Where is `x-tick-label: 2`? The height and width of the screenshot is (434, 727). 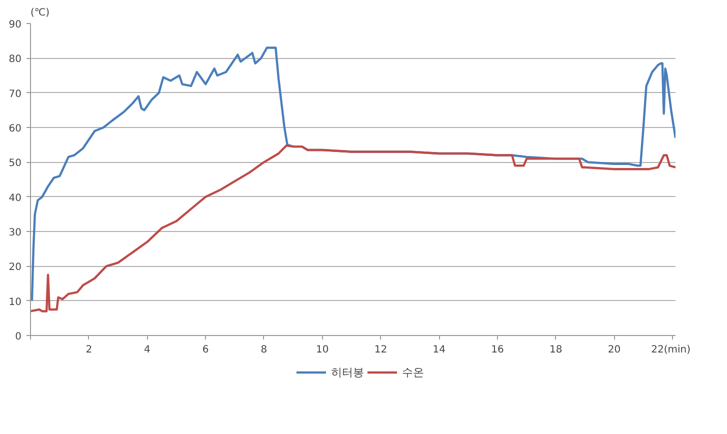
x-tick-label: 2 is located at coordinates (89, 350).